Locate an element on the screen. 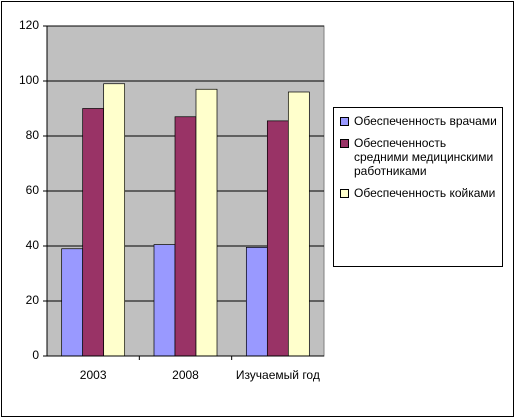 Image resolution: width=516 pixels, height=420 pixels. legend-entry: Обеспеченность койками is located at coordinates (418, 193).